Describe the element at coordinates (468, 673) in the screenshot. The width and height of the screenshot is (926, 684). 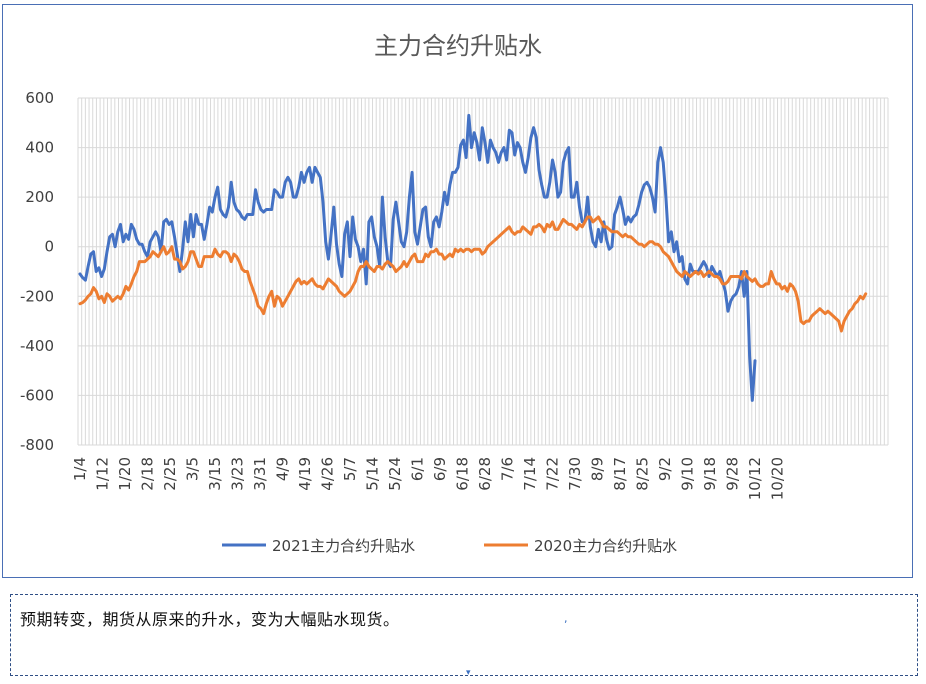
I see `cursor-mark-bottom: ▾` at that location.